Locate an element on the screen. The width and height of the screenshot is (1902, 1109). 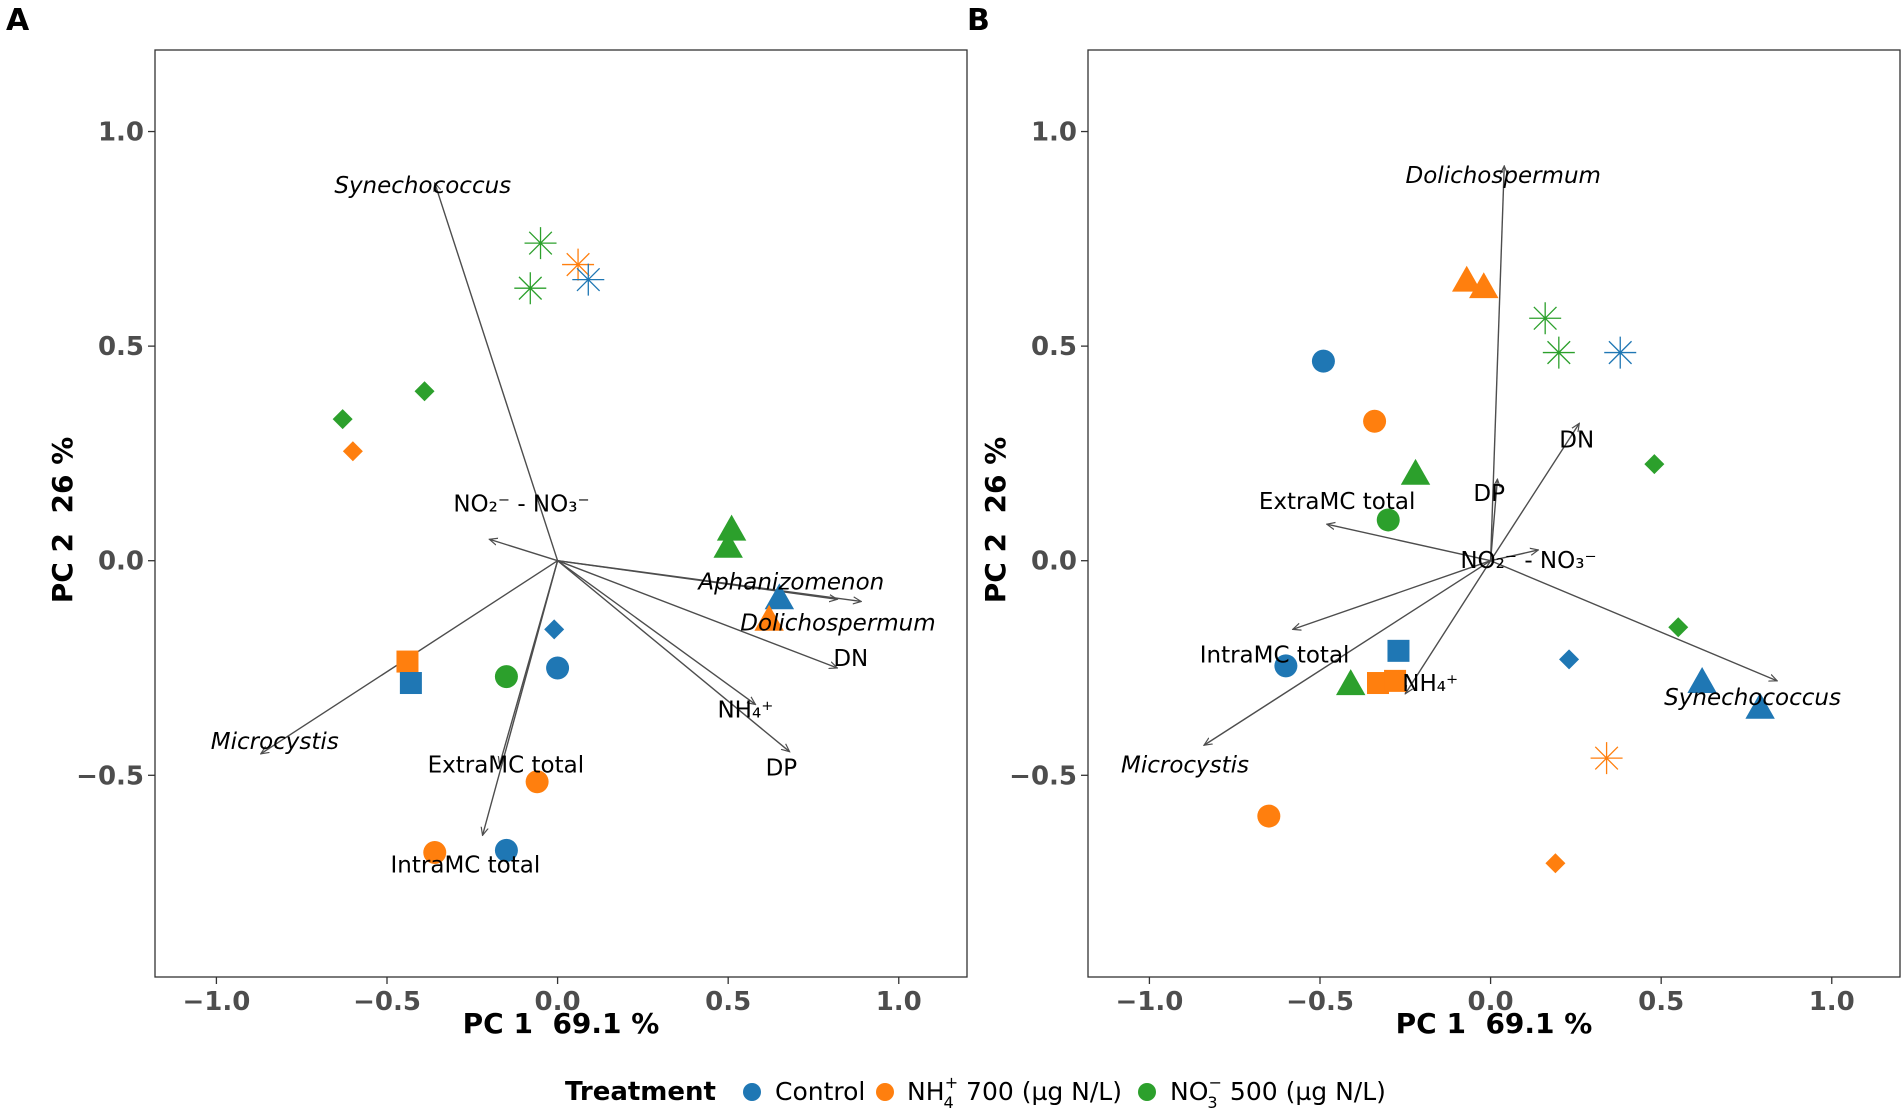
panel-a-sample-points is located at coordinates (563, 546).